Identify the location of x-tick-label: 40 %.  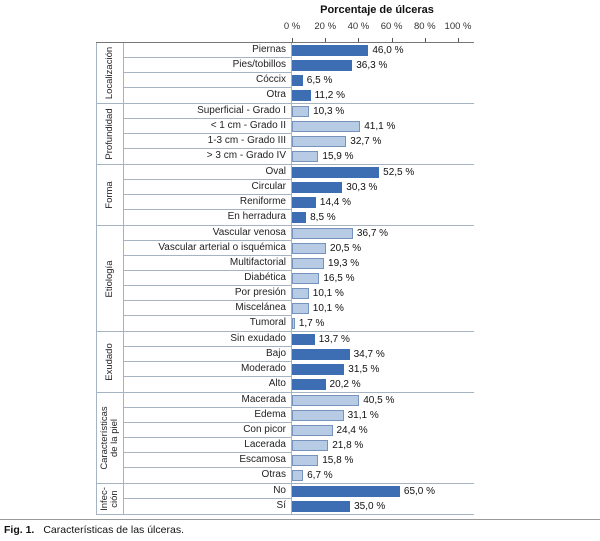
(358, 26).